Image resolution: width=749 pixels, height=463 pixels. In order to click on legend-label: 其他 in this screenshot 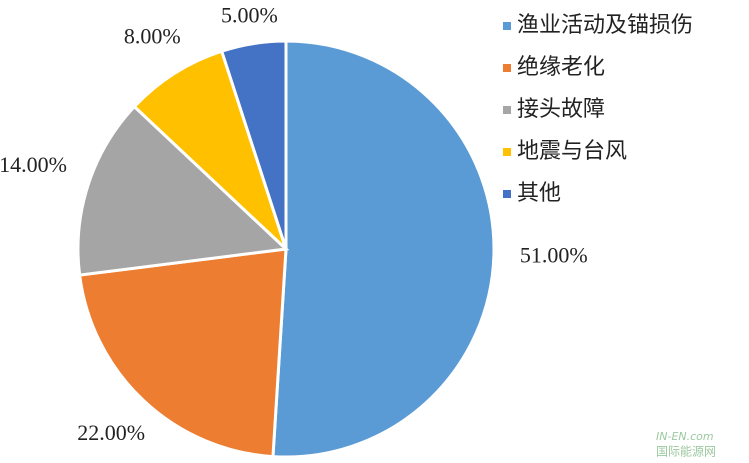, I will do `click(539, 193)`.